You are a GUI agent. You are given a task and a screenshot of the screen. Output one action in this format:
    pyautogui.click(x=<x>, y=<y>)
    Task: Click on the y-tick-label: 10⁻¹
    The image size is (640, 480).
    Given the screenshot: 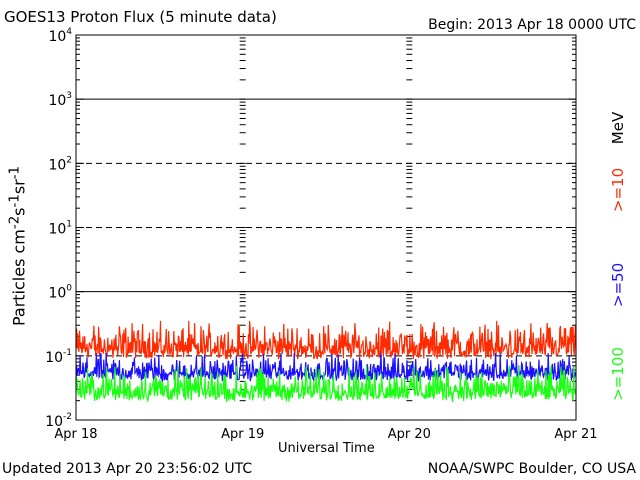 What is the action you would take?
    pyautogui.click(x=58, y=357)
    